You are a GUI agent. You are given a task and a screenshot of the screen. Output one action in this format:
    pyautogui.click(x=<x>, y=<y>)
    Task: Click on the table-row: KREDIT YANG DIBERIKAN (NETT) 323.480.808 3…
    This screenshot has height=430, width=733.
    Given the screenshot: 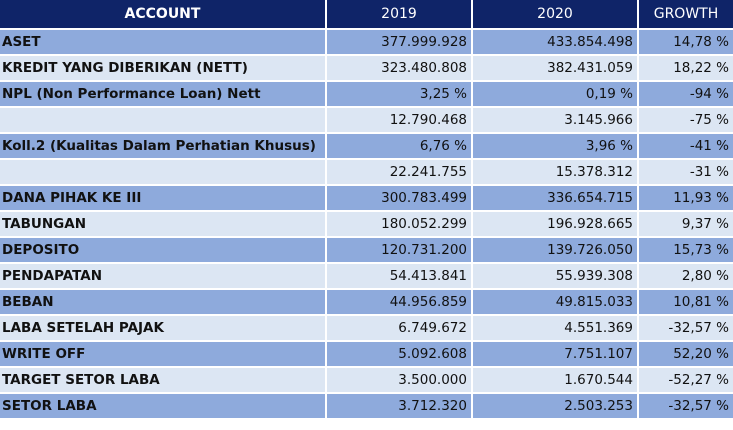 What is the action you would take?
    pyautogui.click(x=366, y=69)
    